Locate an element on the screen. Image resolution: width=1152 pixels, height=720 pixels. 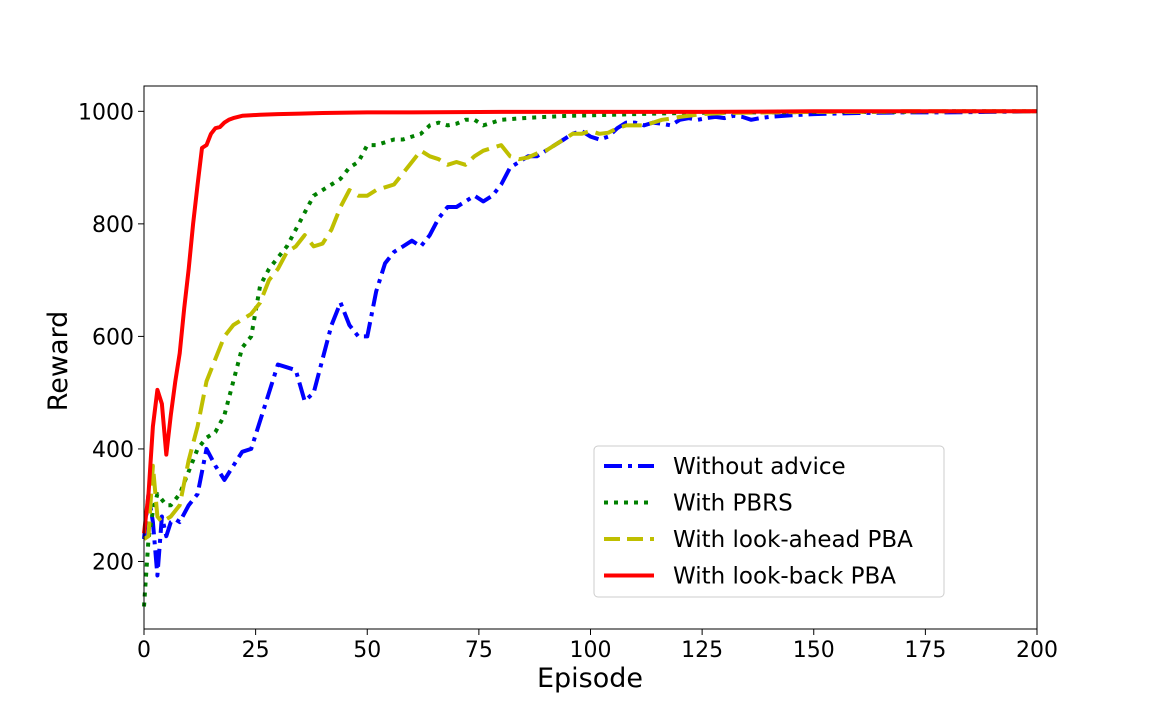
legend-label-3: With look-ahead PBA is located at coordinates (793, 540).